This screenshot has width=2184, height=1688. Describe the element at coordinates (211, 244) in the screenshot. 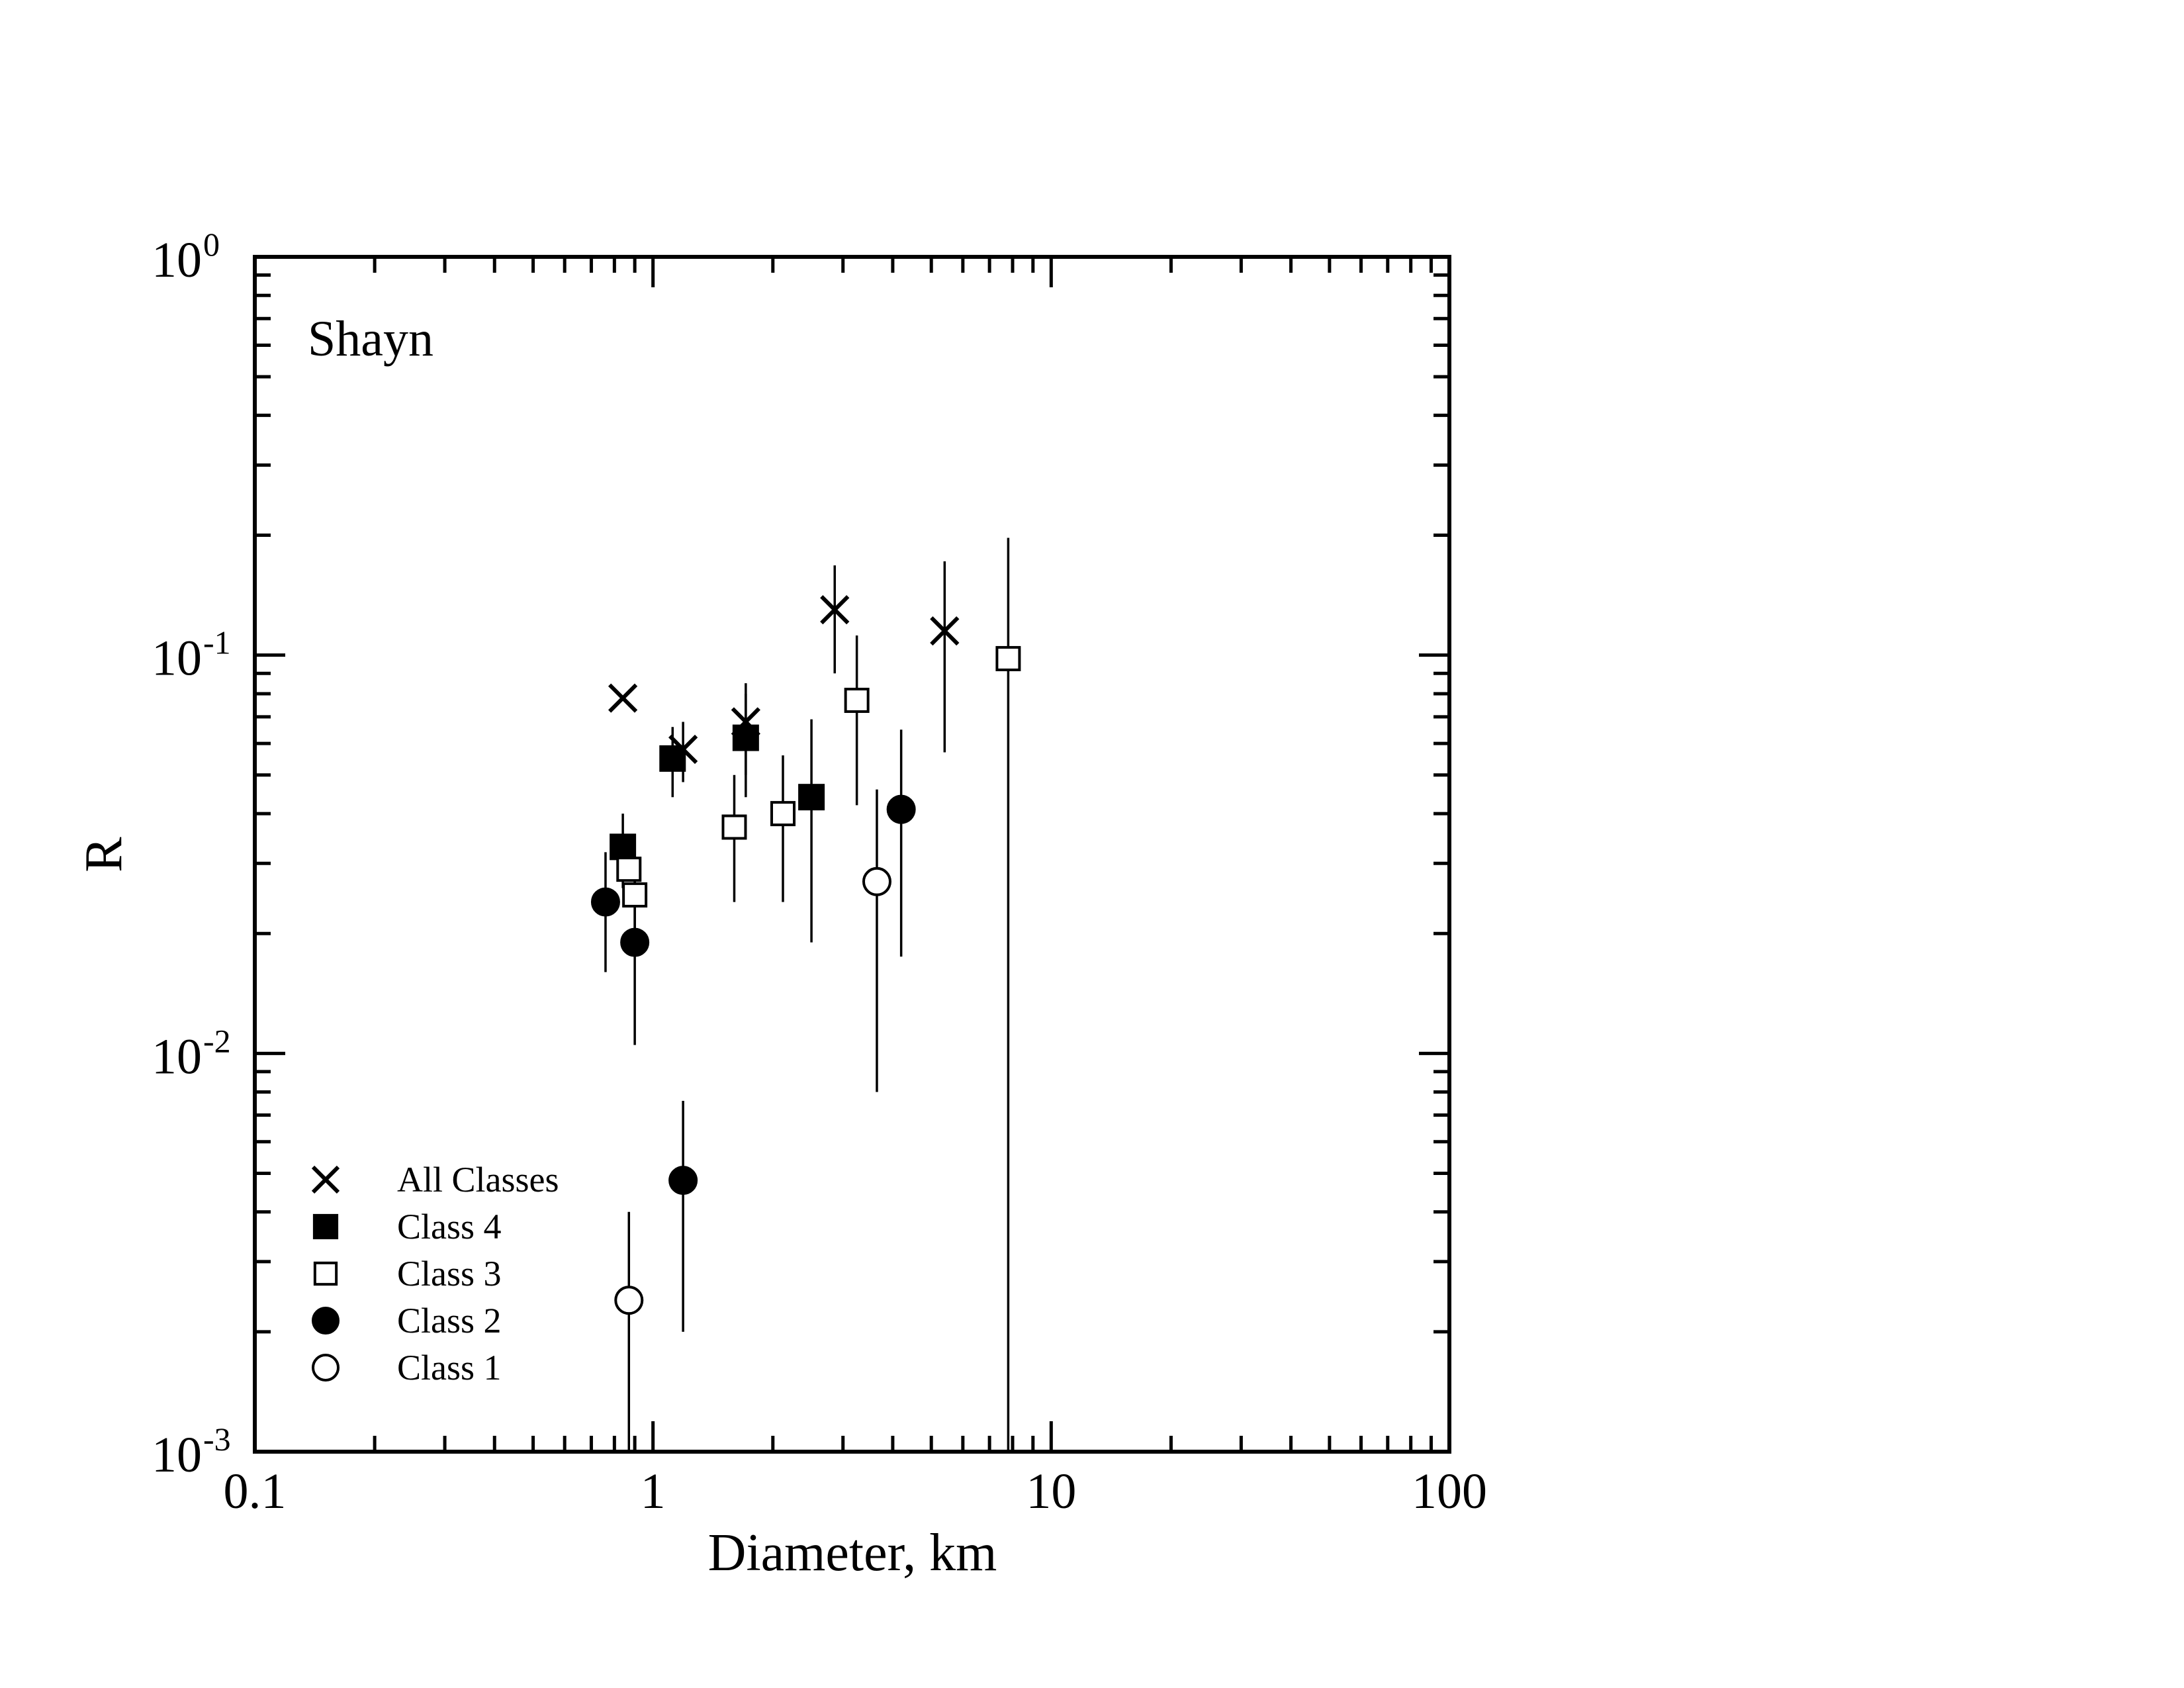

I see `y-tick-exponent: 0` at that location.